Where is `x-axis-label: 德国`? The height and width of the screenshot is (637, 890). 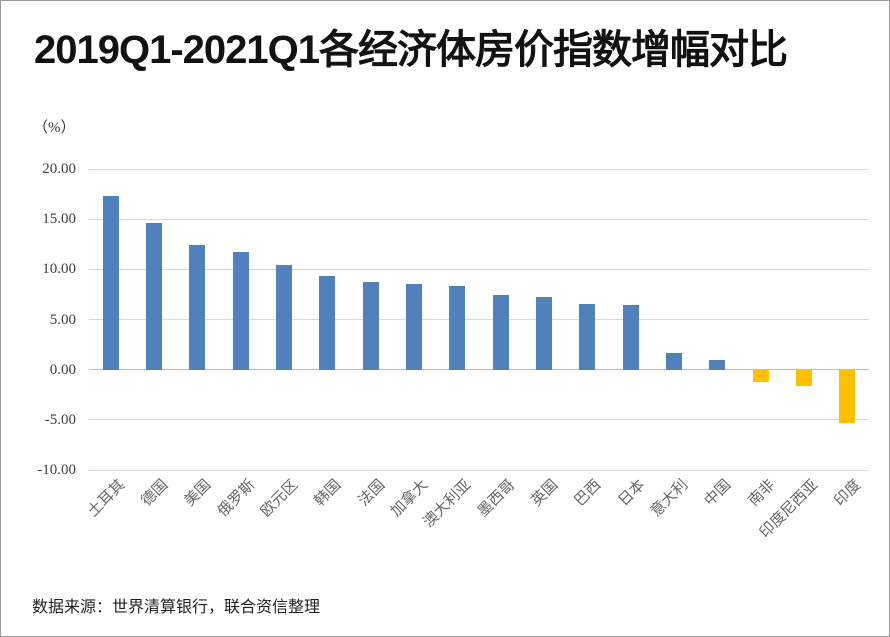 x-axis-label: 德国 is located at coordinates (155, 493).